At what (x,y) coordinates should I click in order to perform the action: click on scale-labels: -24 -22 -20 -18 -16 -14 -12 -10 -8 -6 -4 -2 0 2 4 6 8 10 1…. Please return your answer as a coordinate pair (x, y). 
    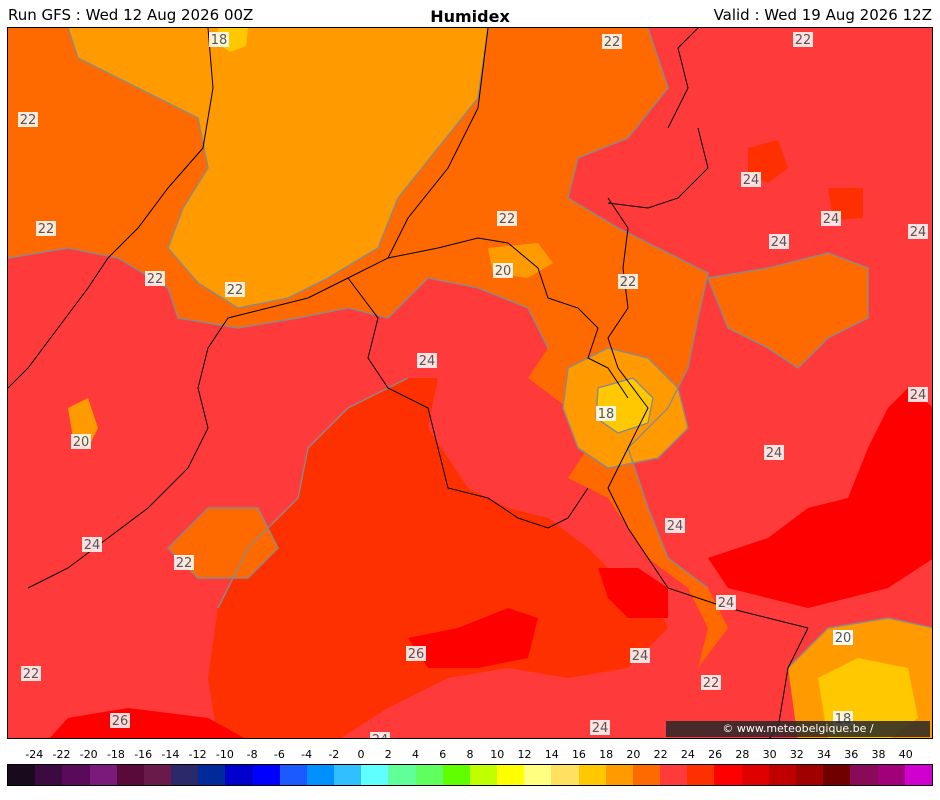
    Looking at the image, I should click on (470, 755).